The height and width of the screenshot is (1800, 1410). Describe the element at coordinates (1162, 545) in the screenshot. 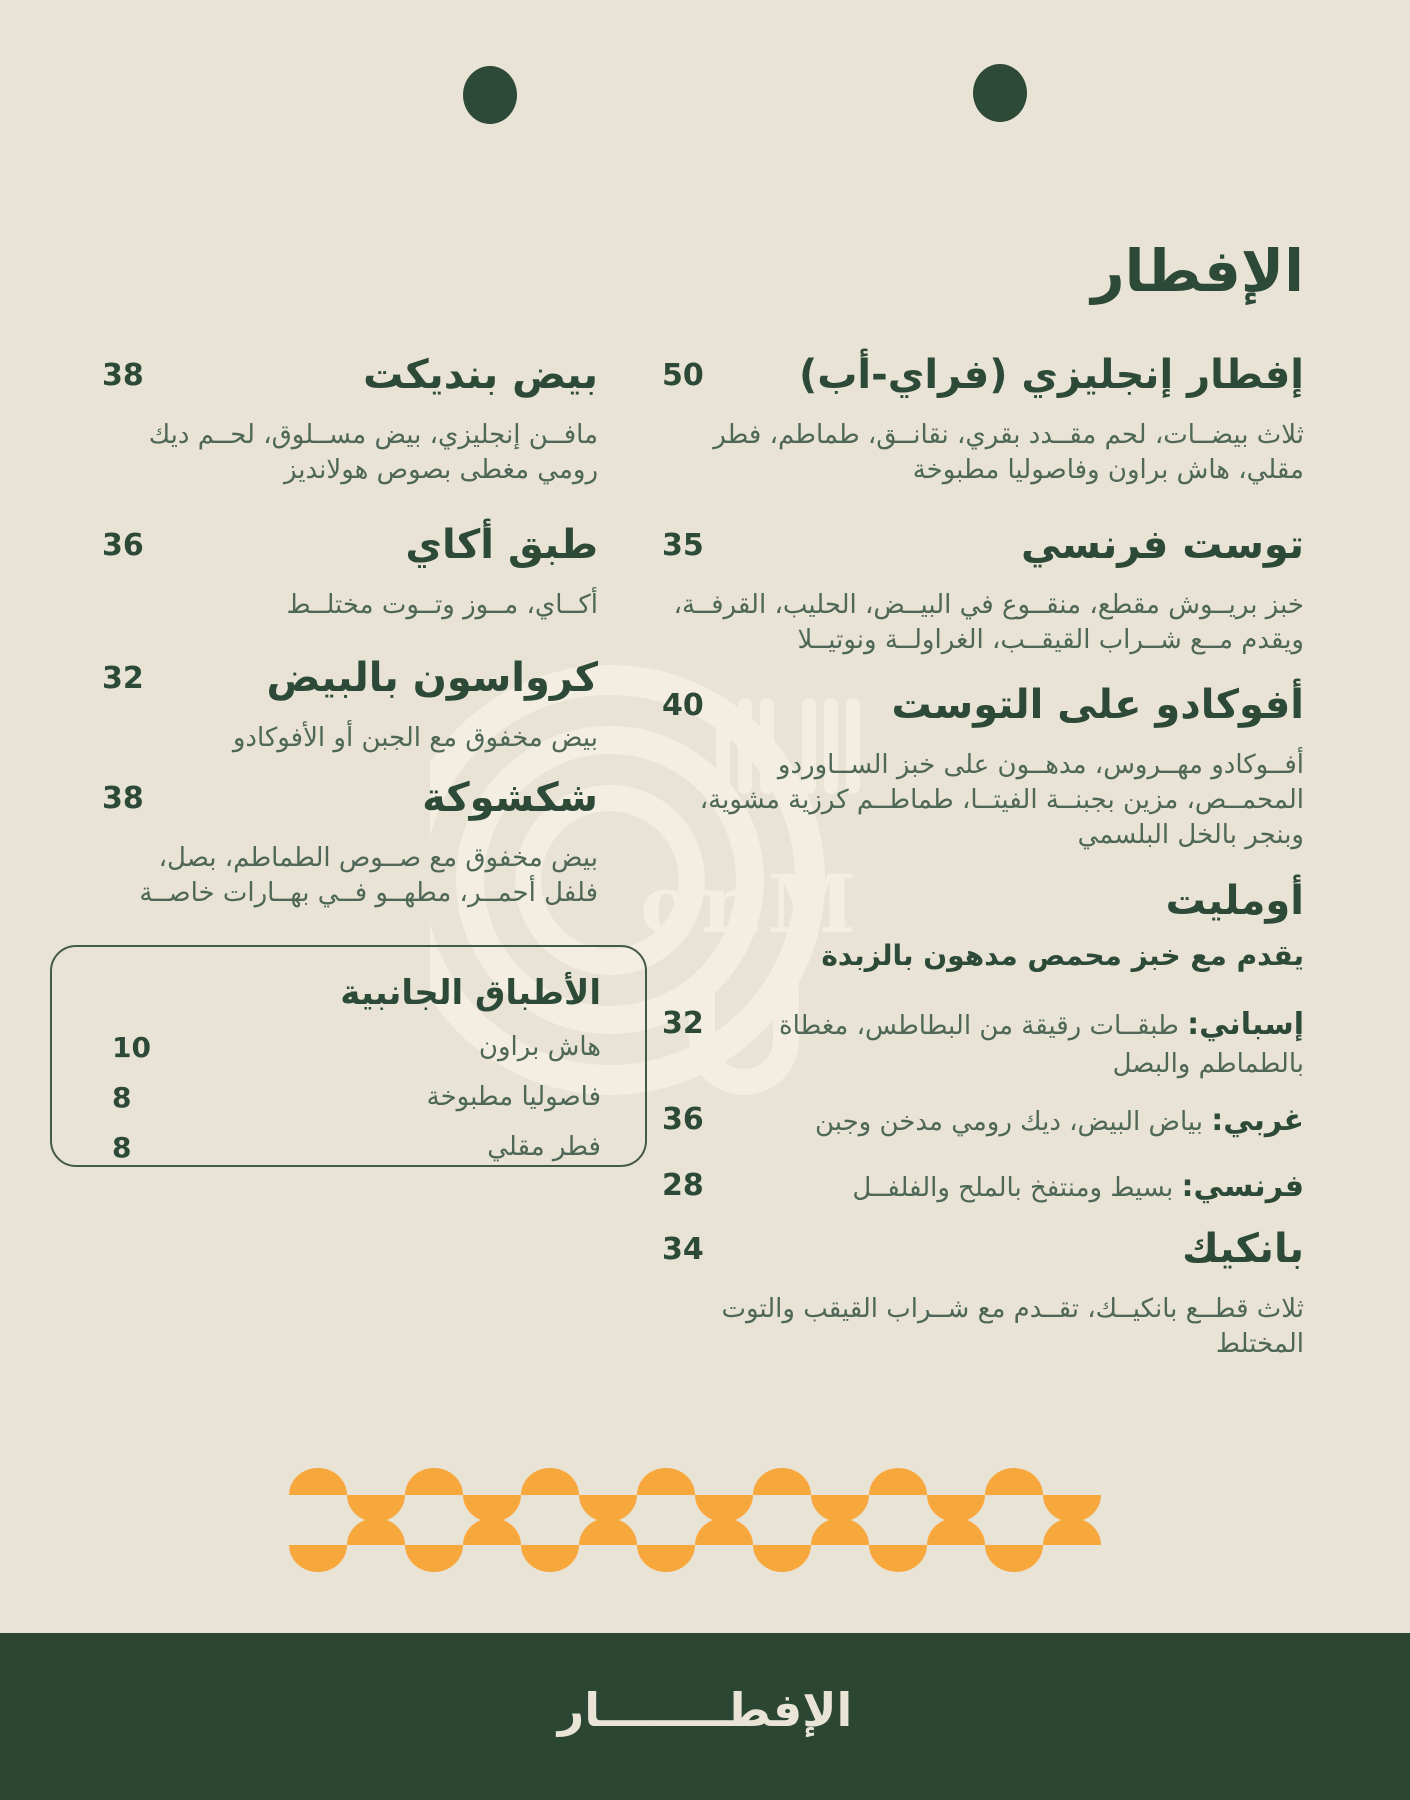

I see `item-title: توست فرنسي` at that location.